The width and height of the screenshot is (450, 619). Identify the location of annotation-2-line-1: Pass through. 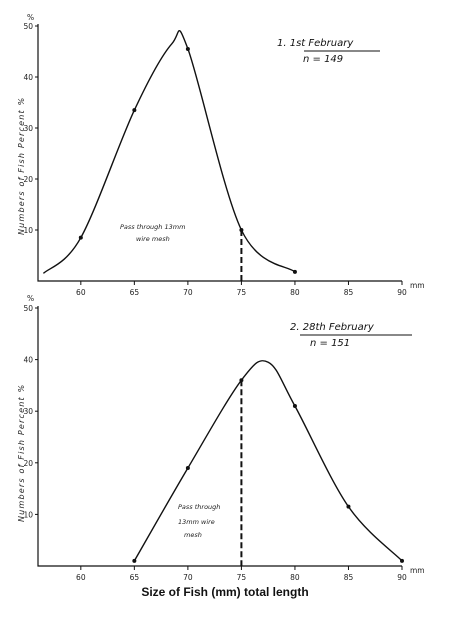
(199, 507).